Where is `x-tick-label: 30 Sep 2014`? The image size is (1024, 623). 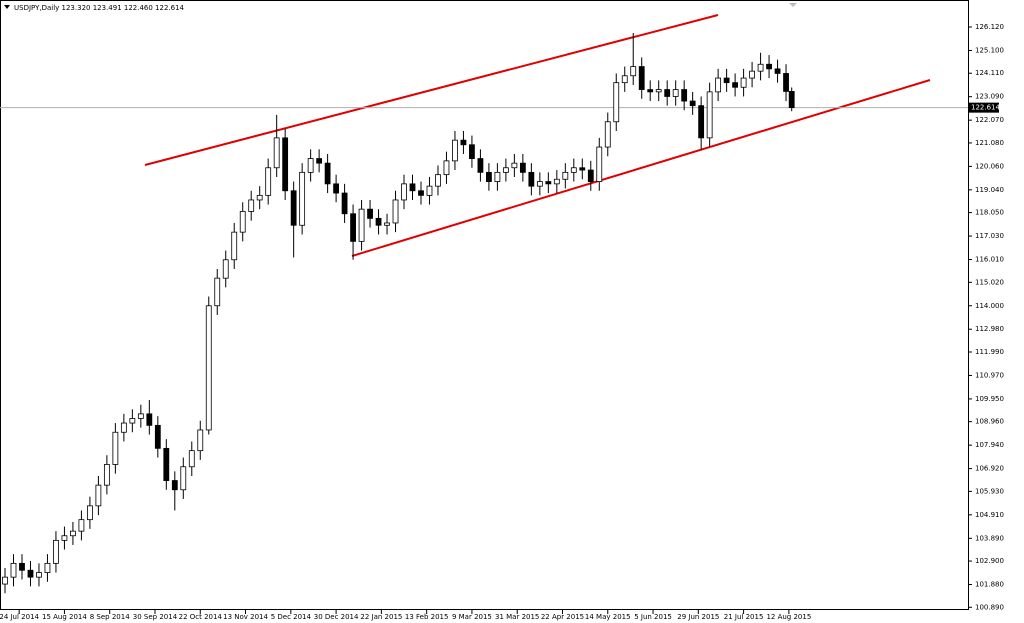 x-tick-label: 30 Sep 2014 is located at coordinates (155, 617).